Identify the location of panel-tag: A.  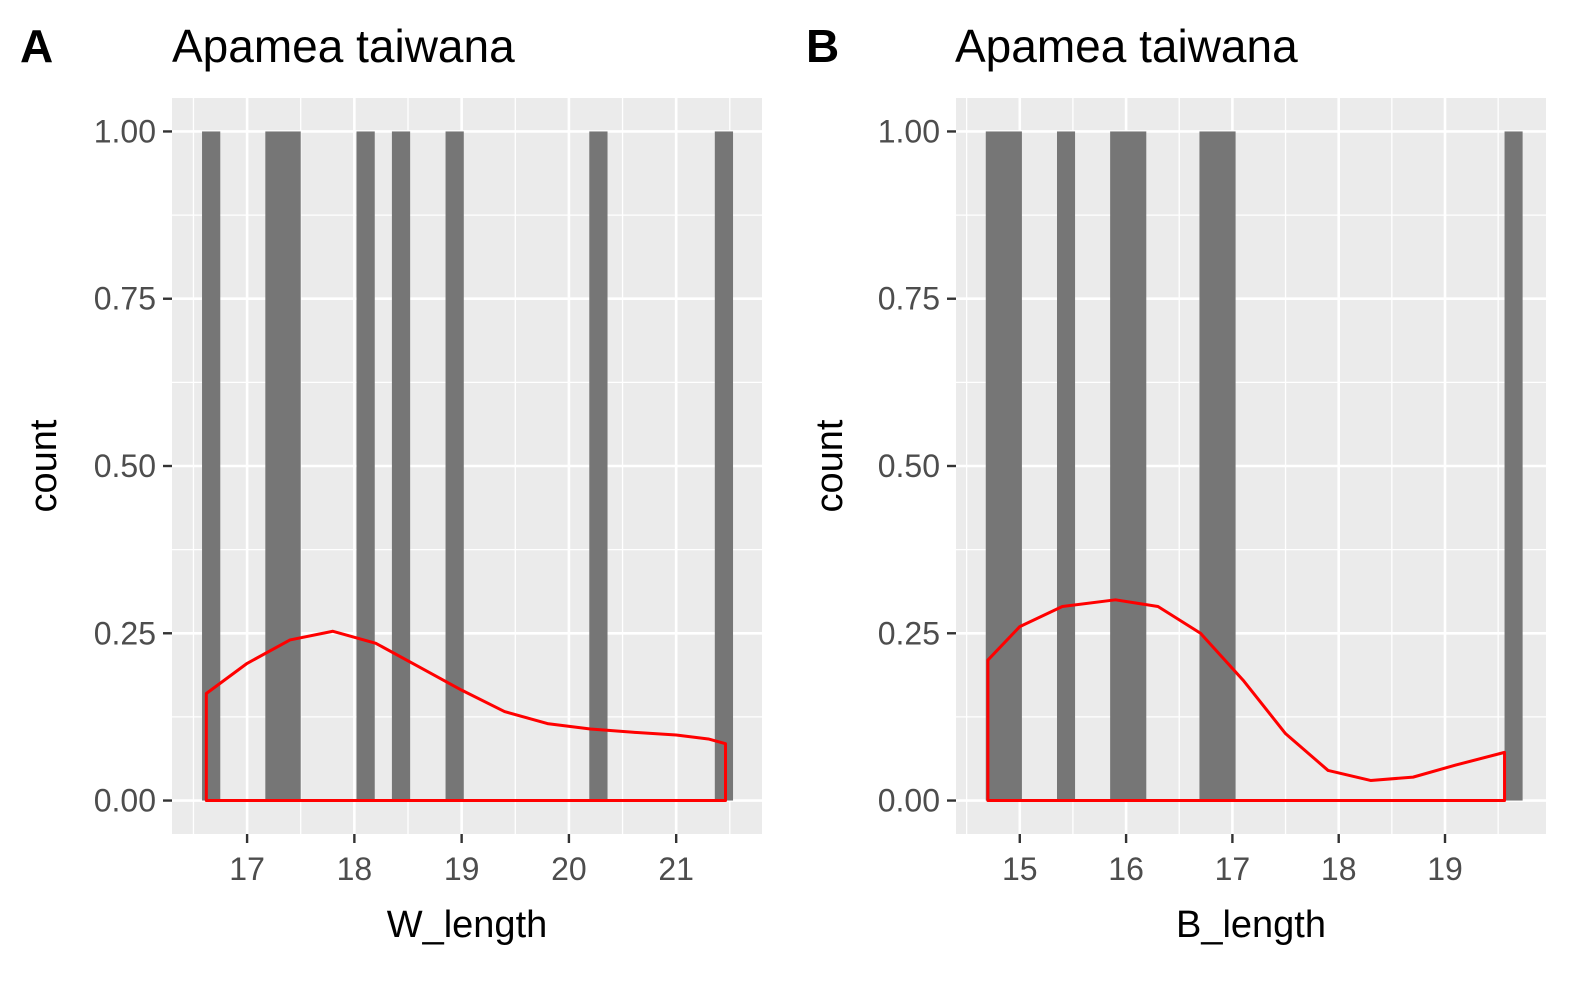
(36, 46).